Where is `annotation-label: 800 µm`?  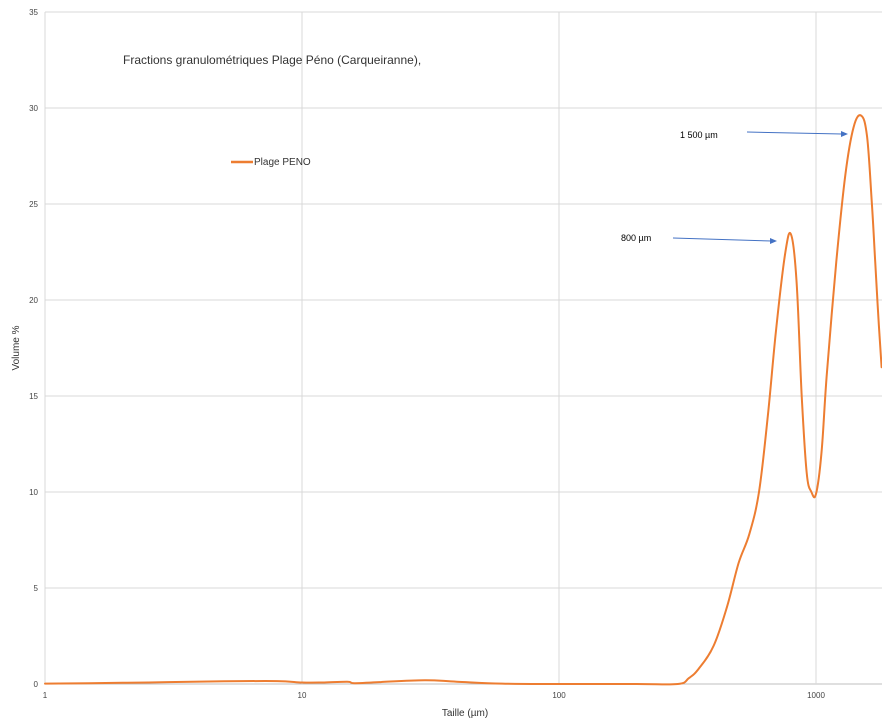
annotation-label: 800 µm is located at coordinates (636, 238).